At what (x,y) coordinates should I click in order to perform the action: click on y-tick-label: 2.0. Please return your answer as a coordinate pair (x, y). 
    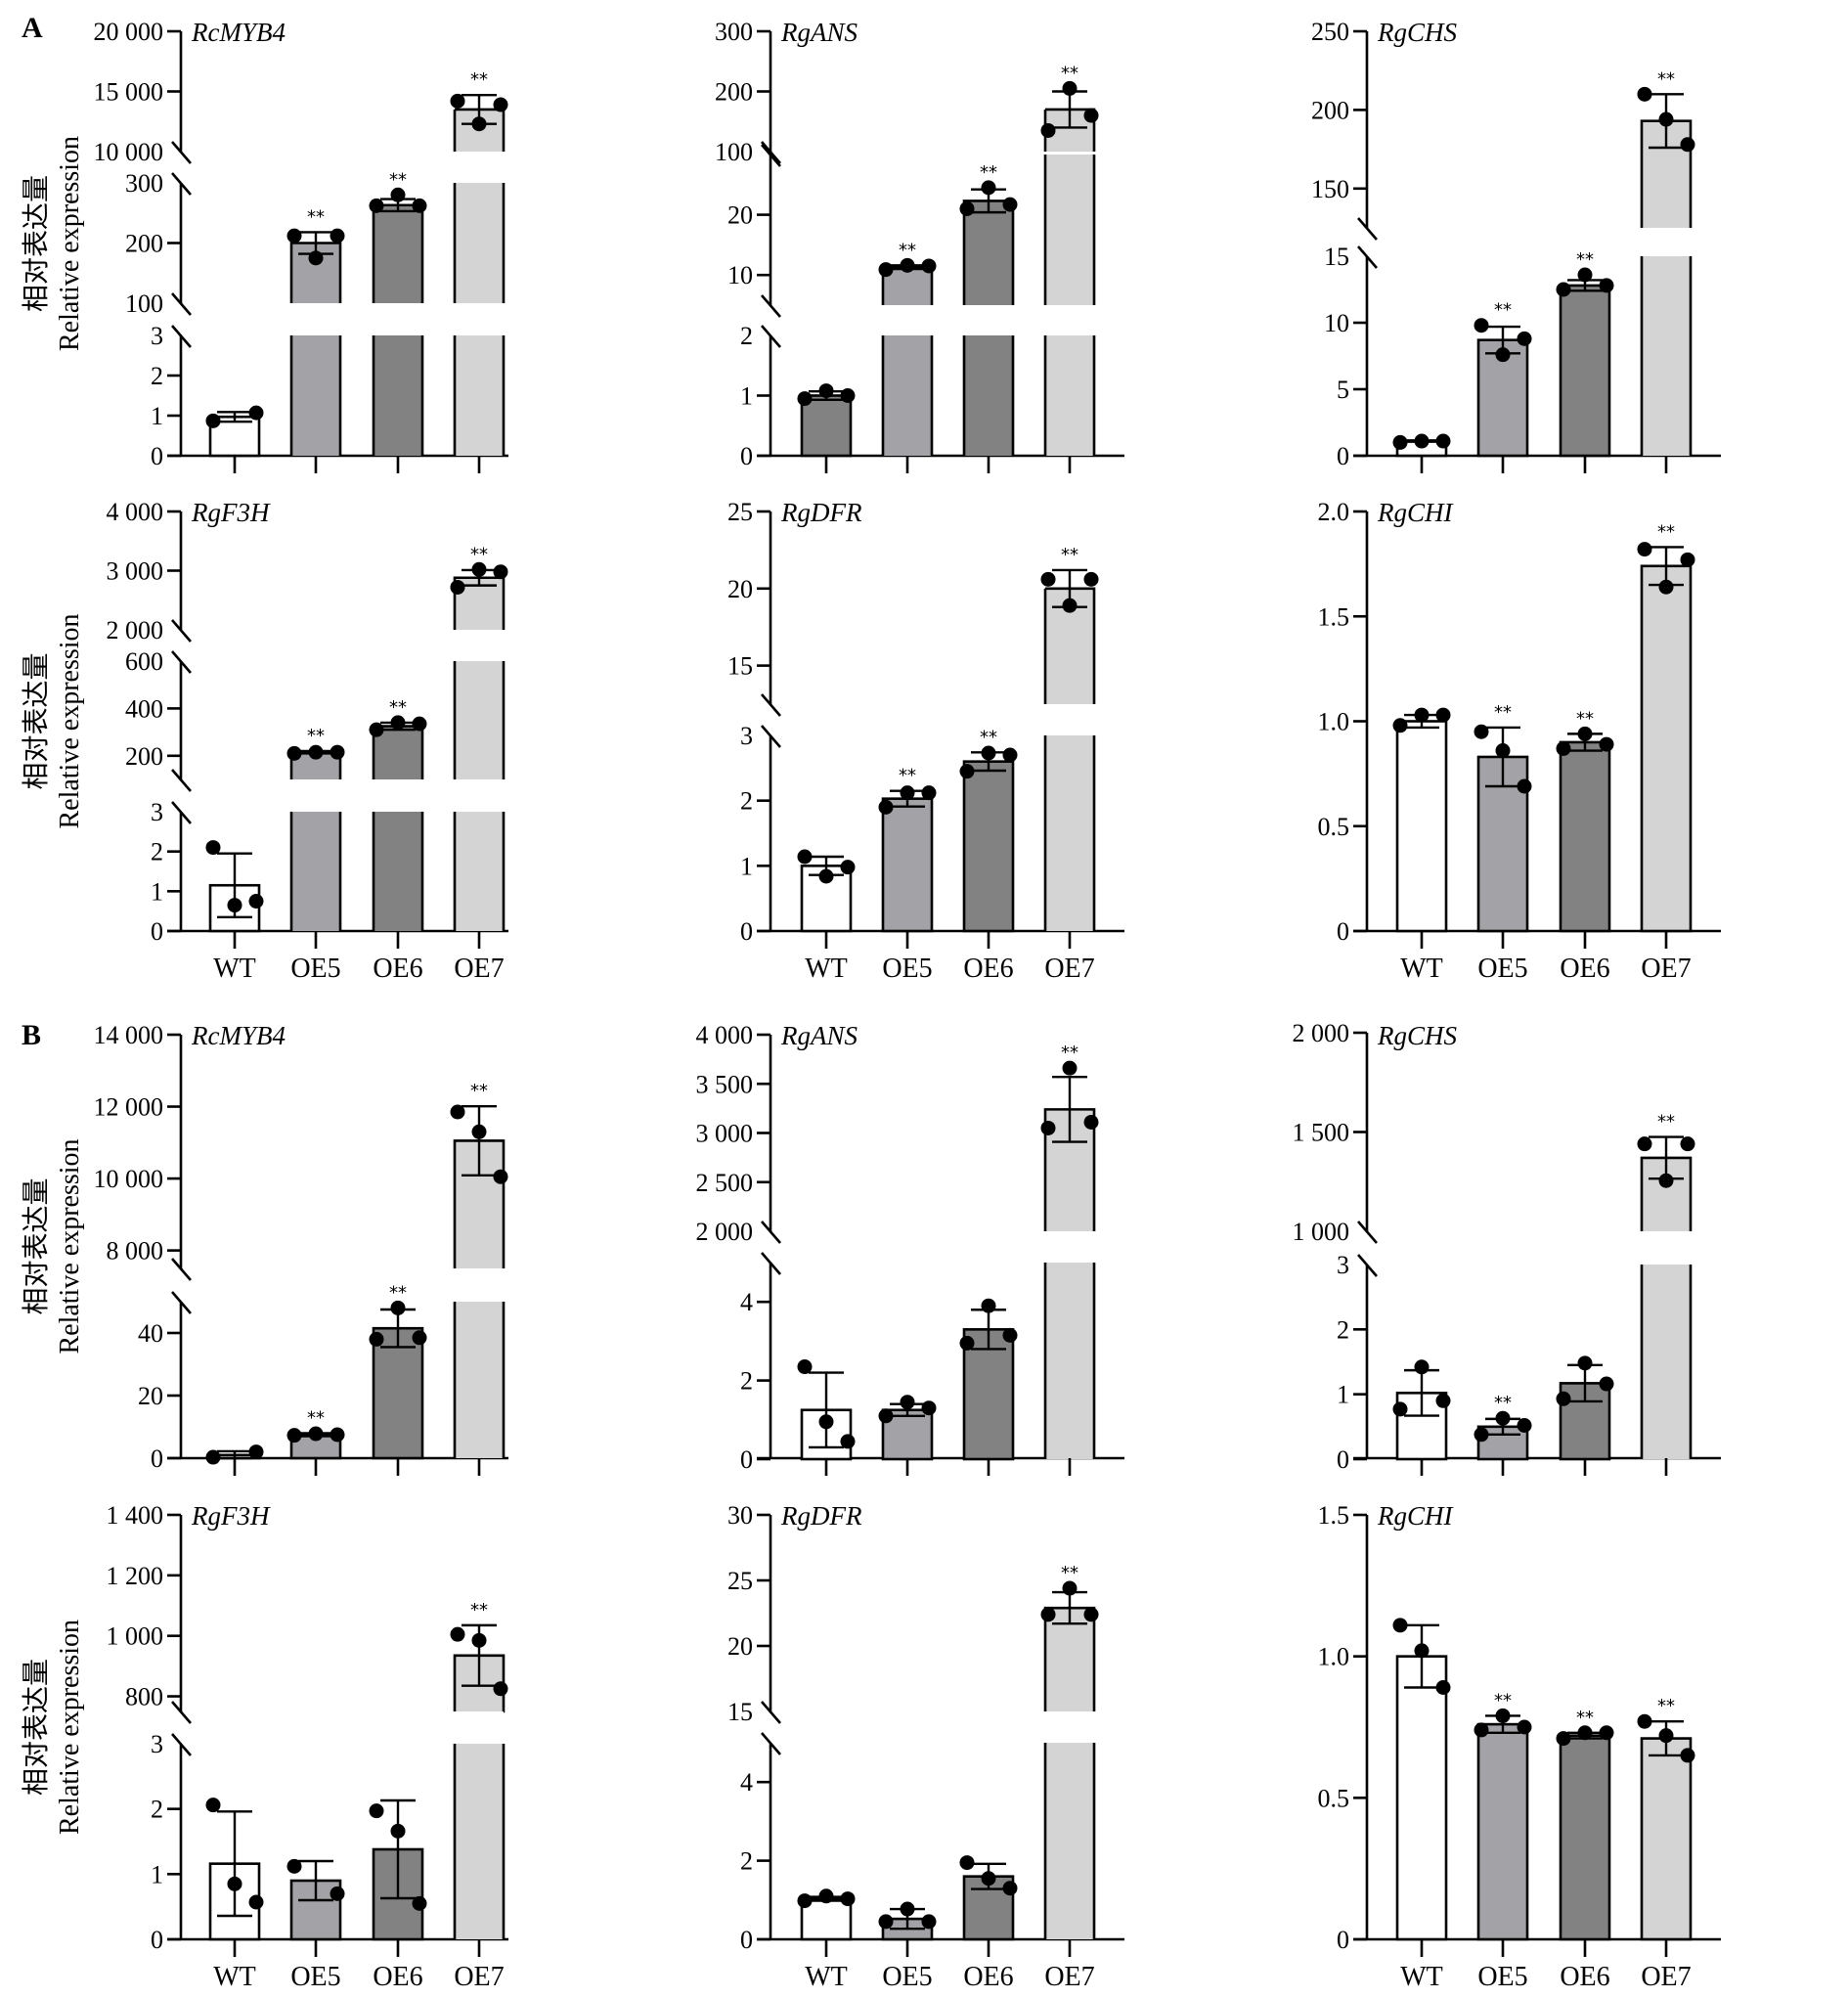
    Looking at the image, I should click on (1334, 512).